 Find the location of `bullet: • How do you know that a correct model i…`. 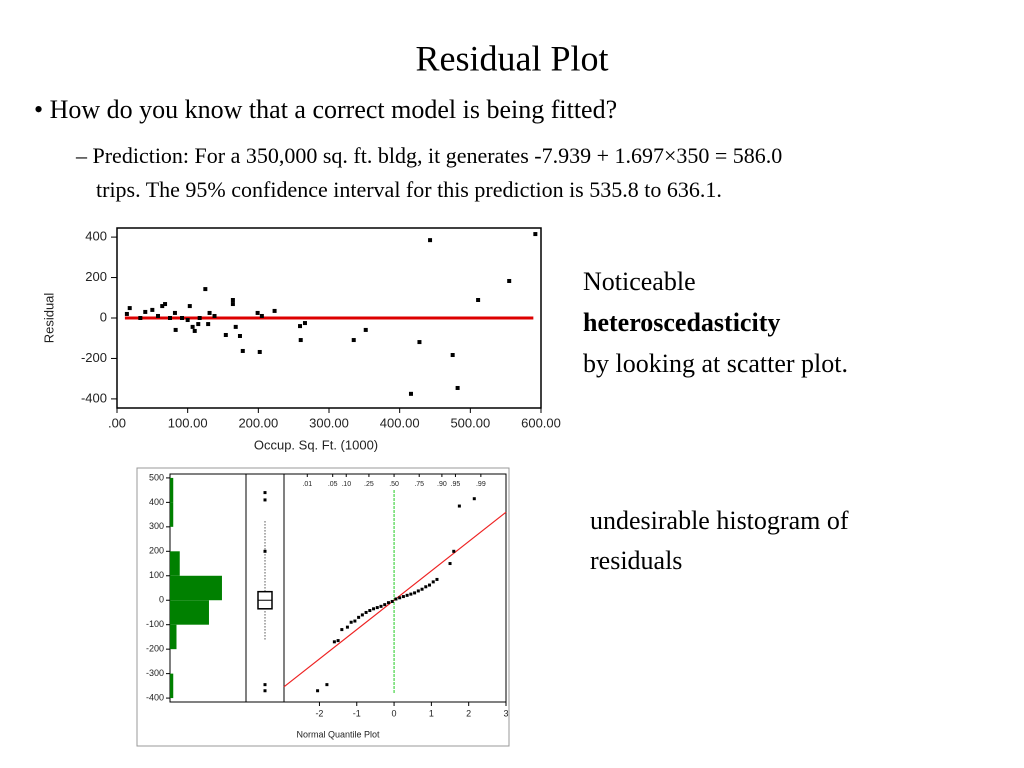

bullet: • How do you know that a correct model i… is located at coordinates (325, 109).